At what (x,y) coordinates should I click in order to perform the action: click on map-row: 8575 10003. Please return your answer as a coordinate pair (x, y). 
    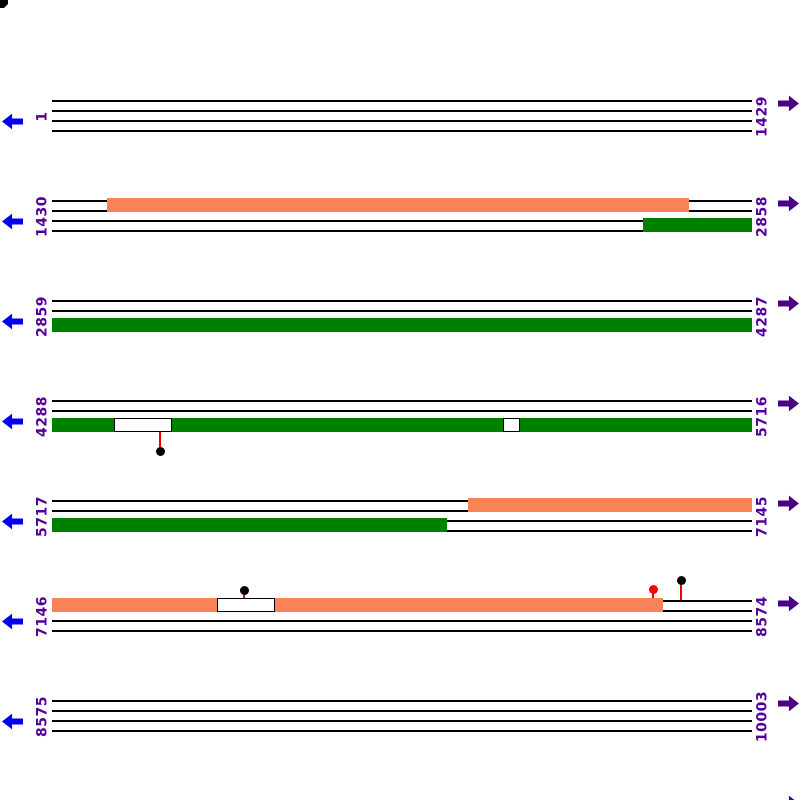
    Looking at the image, I should click on (400, 715).